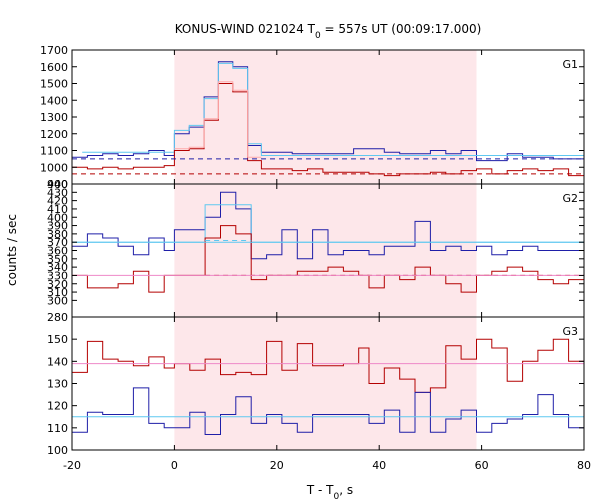 This screenshot has height=500, width=600. I want to click on chart-title-rest: = 557s UT (00:09:17.000), so click(401, 29).